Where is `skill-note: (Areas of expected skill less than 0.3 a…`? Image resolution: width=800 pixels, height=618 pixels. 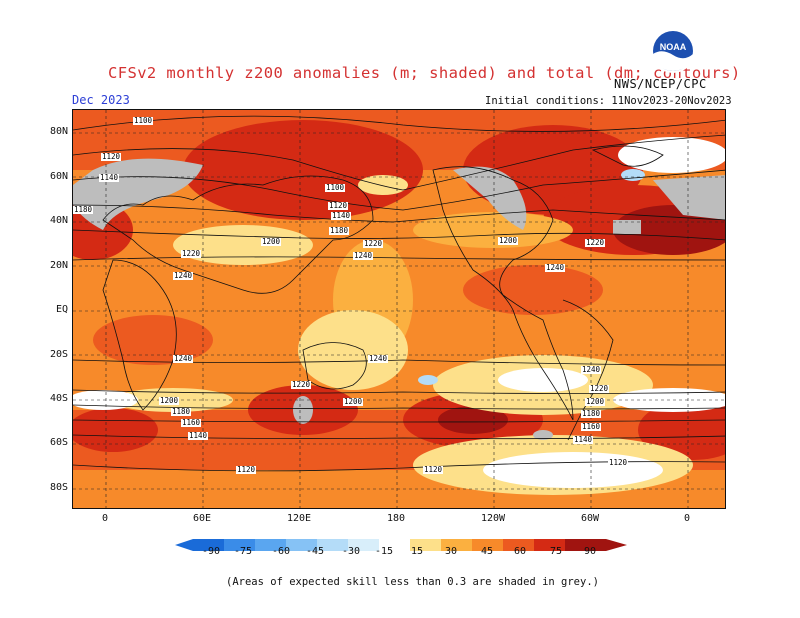 skill-note: (Areas of expected skill less than 0.3 a… is located at coordinates (412, 582).